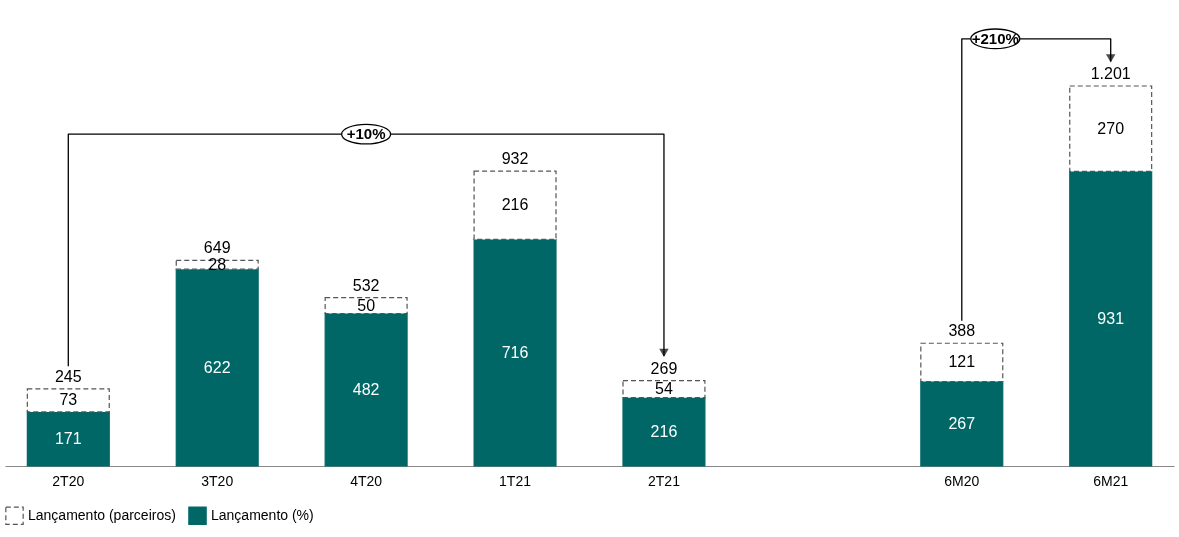  Describe the element at coordinates (1110, 73) in the screenshot. I see `total-label: 1.201` at that location.